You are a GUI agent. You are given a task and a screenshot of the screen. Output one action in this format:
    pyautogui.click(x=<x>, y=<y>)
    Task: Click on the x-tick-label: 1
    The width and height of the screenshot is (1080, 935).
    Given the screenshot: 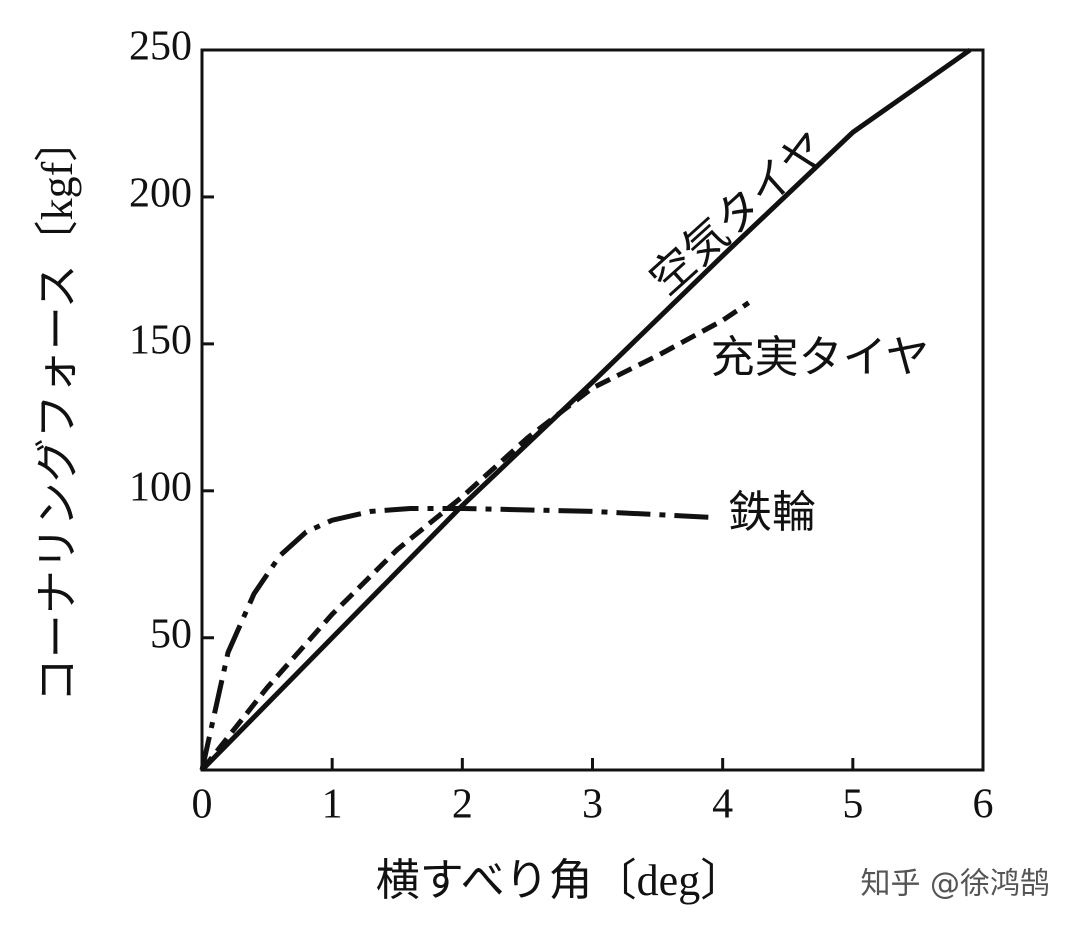 What is the action you would take?
    pyautogui.click(x=332, y=805)
    